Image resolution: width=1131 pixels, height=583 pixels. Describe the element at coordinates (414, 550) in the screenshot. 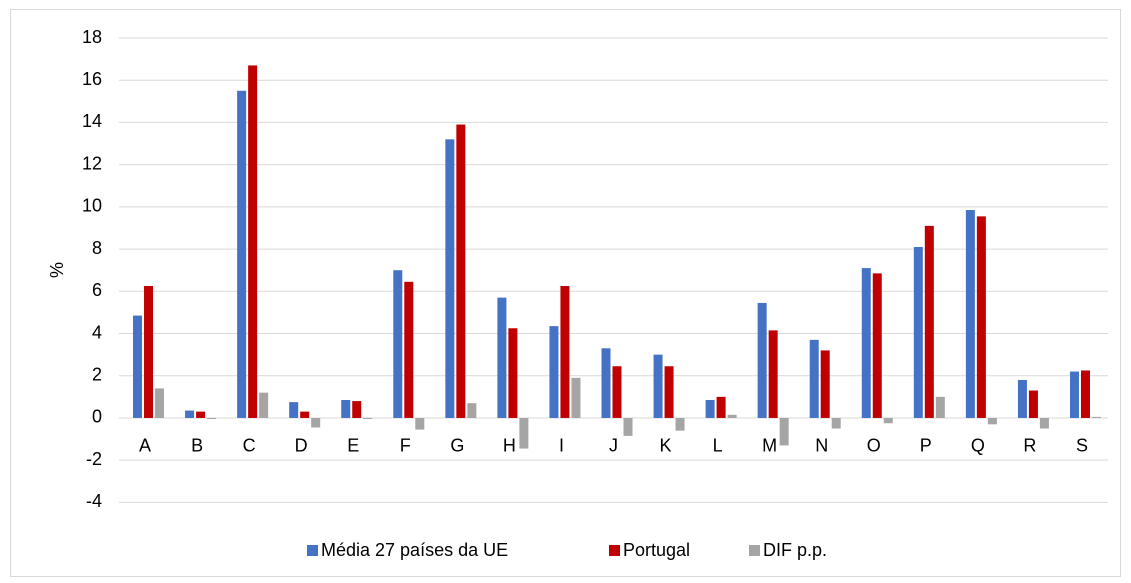

I see `legend-label: Média 27 países da UE` at that location.